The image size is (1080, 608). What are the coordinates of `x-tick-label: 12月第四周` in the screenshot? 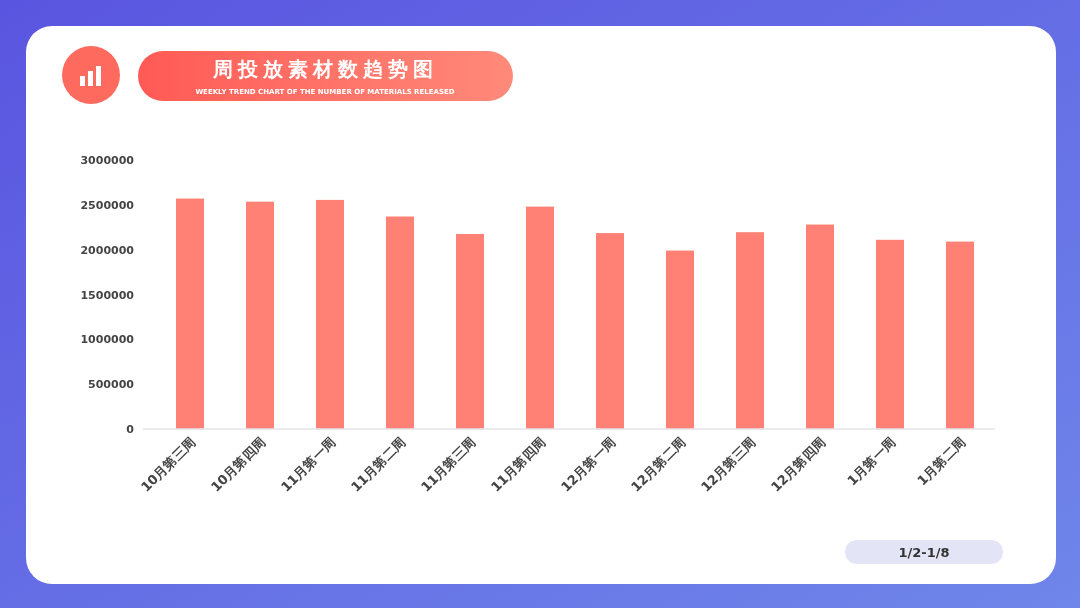 It's located at (798, 464).